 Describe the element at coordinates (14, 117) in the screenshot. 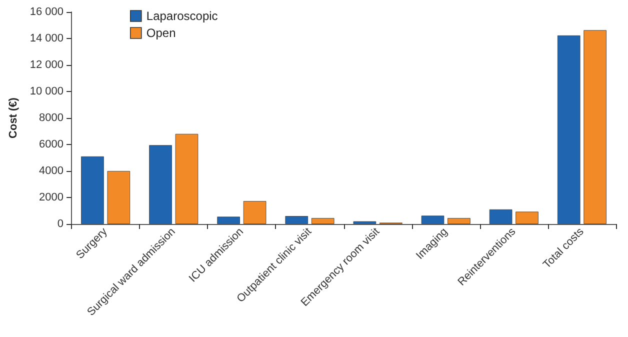

I see `y-axis-title: Cost (€)` at that location.